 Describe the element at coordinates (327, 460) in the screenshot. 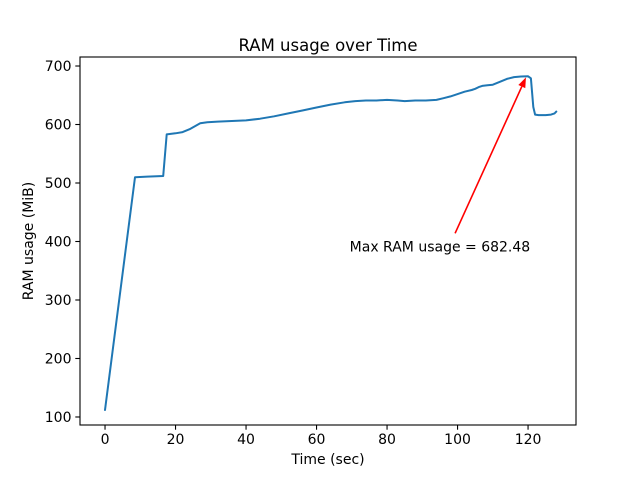

I see `x-axis-label: Time (sec)` at that location.